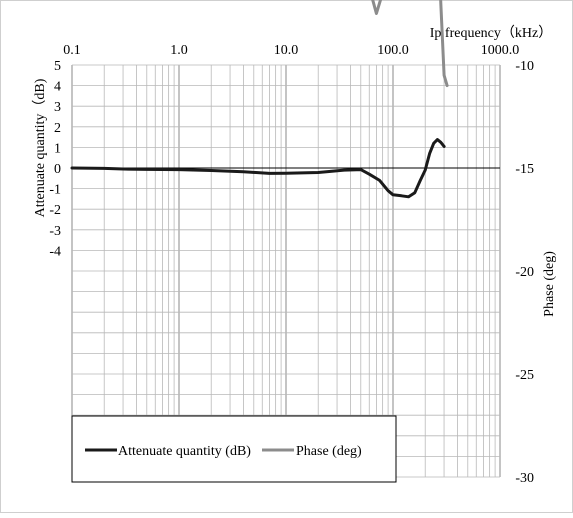 Image resolution: width=573 pixels, height=518 pixels. I want to click on y-left-tick-label: 0, so click(57, 169).